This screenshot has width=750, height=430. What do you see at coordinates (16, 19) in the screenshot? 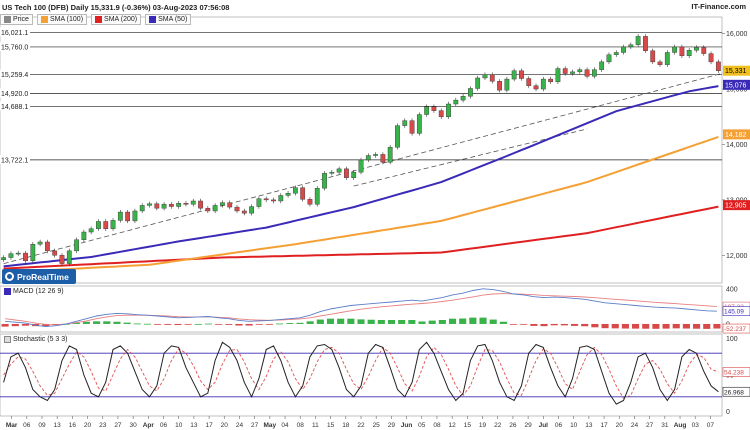
I see `legend-item-price: Price` at bounding box center [16, 19].